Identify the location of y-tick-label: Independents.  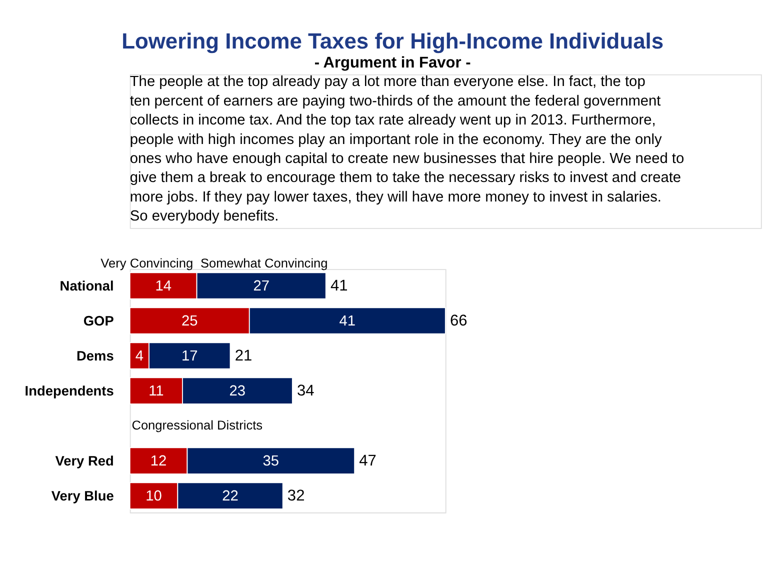
(69, 390).